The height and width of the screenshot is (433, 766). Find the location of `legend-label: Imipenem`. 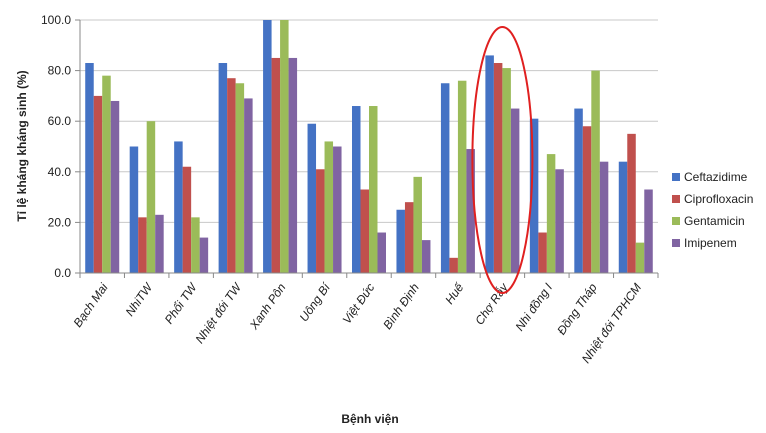

legend-label: Imipenem is located at coordinates (710, 243).